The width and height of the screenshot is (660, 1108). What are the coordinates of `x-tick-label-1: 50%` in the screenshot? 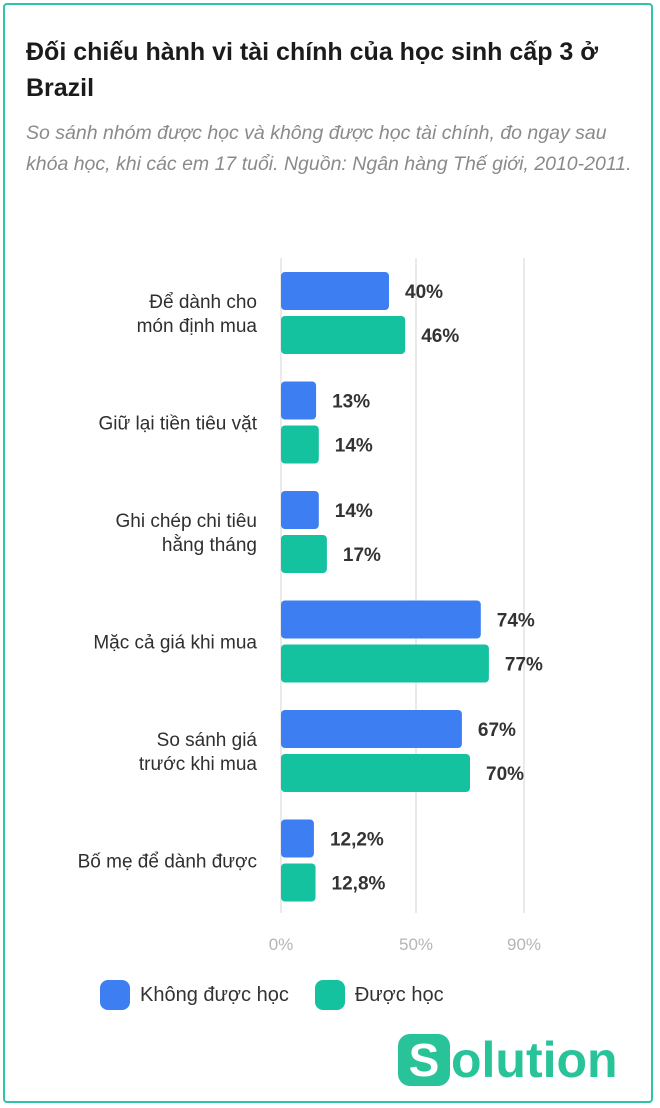 It's located at (416, 944).